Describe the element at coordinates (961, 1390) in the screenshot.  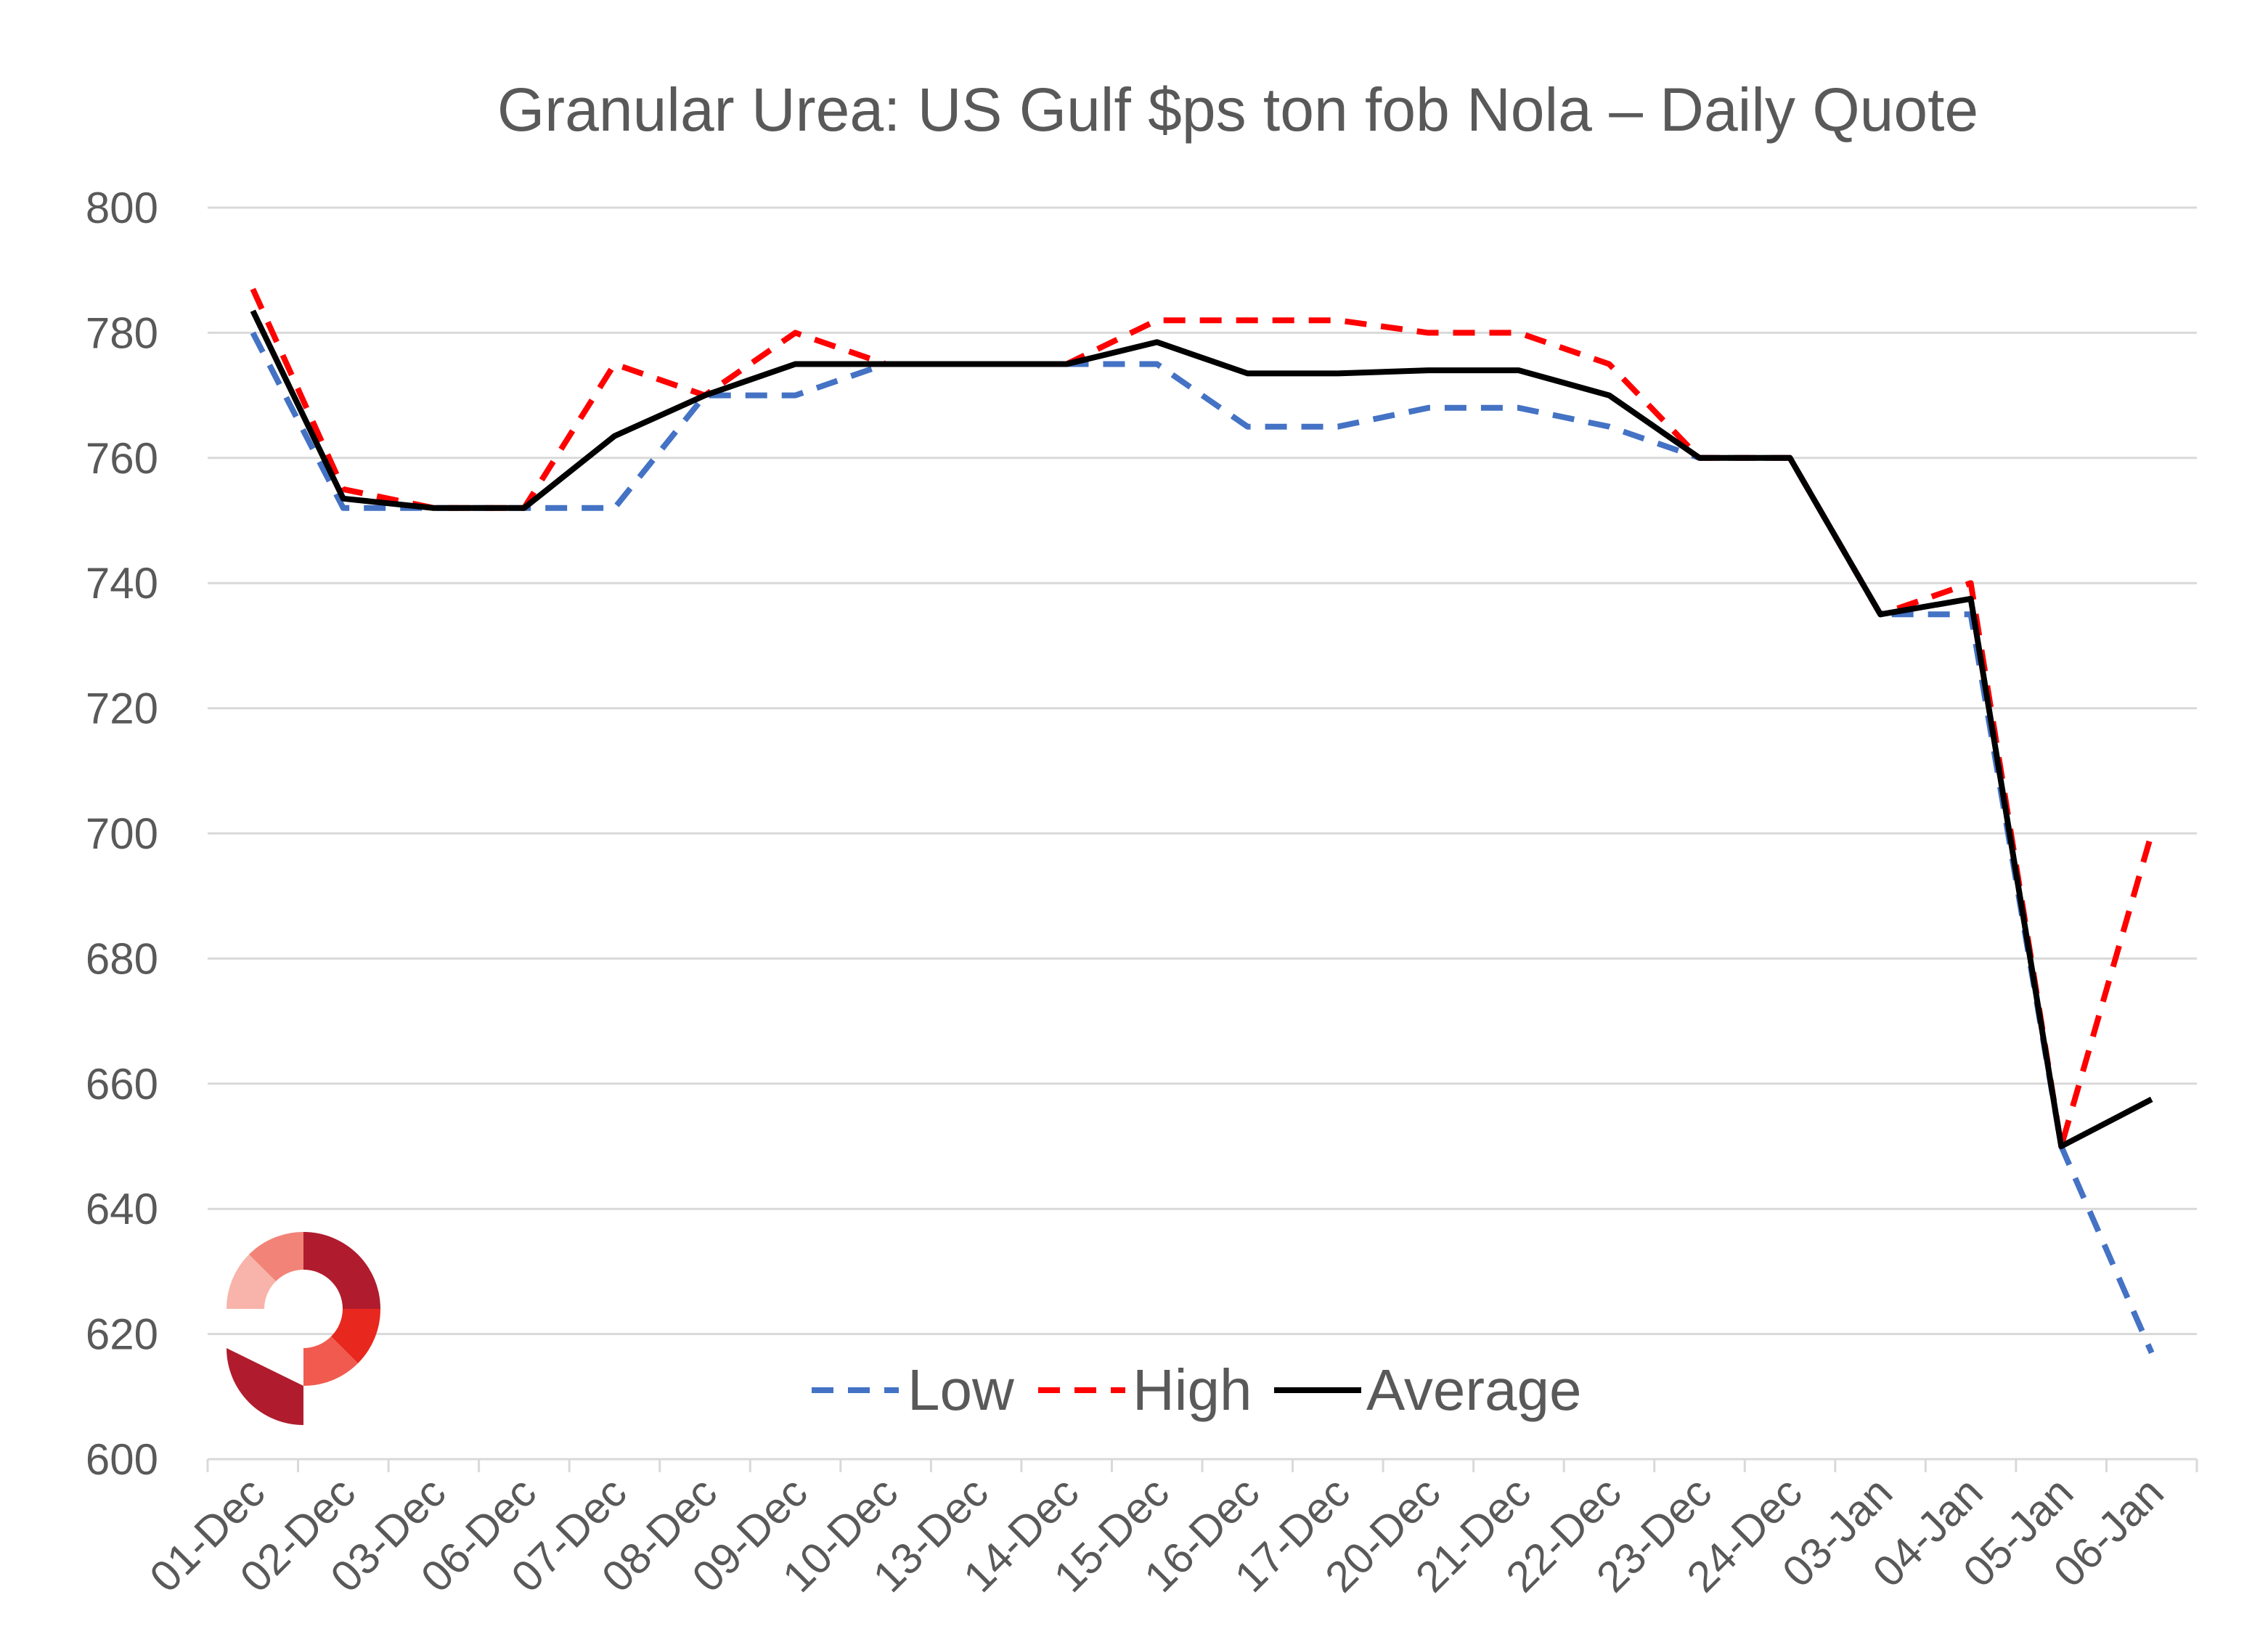
I see `legend-label-low: Low` at that location.